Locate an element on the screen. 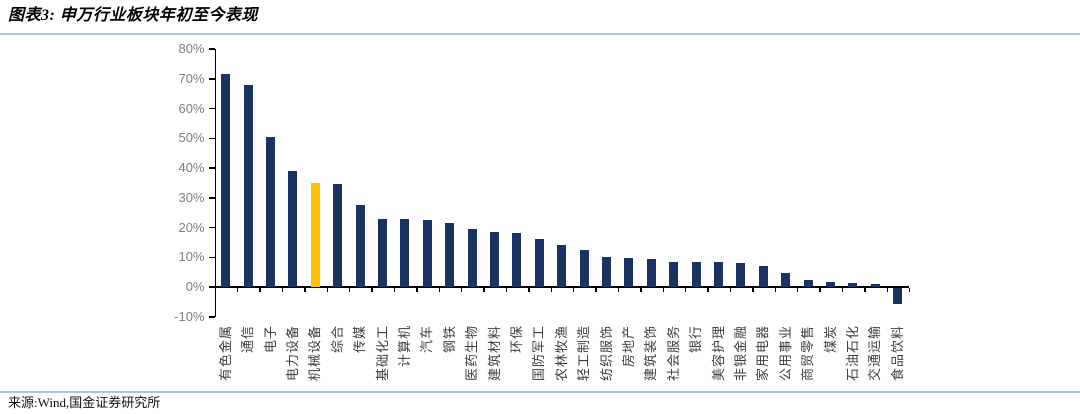 Image resolution: width=1080 pixels, height=414 pixels. y-tick-label: 30% is located at coordinates (191, 197).